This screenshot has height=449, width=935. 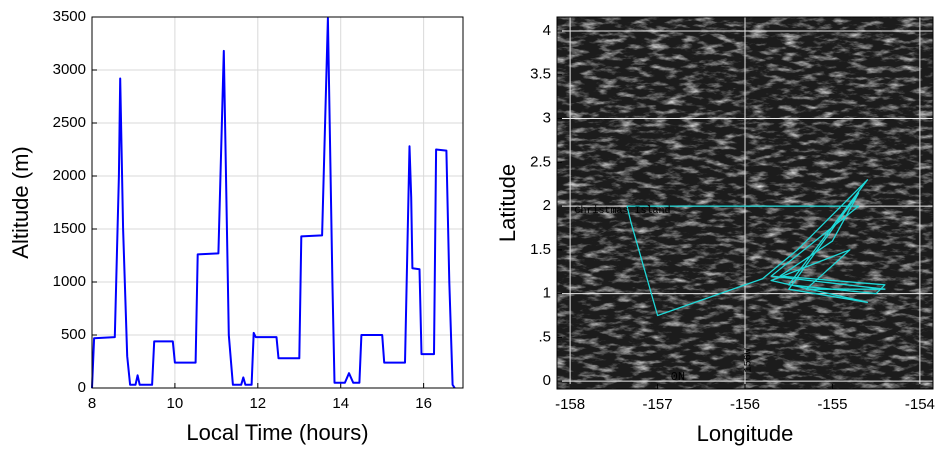 What do you see at coordinates (547, 293) in the screenshot?
I see `y-tick-label: 1` at bounding box center [547, 293].